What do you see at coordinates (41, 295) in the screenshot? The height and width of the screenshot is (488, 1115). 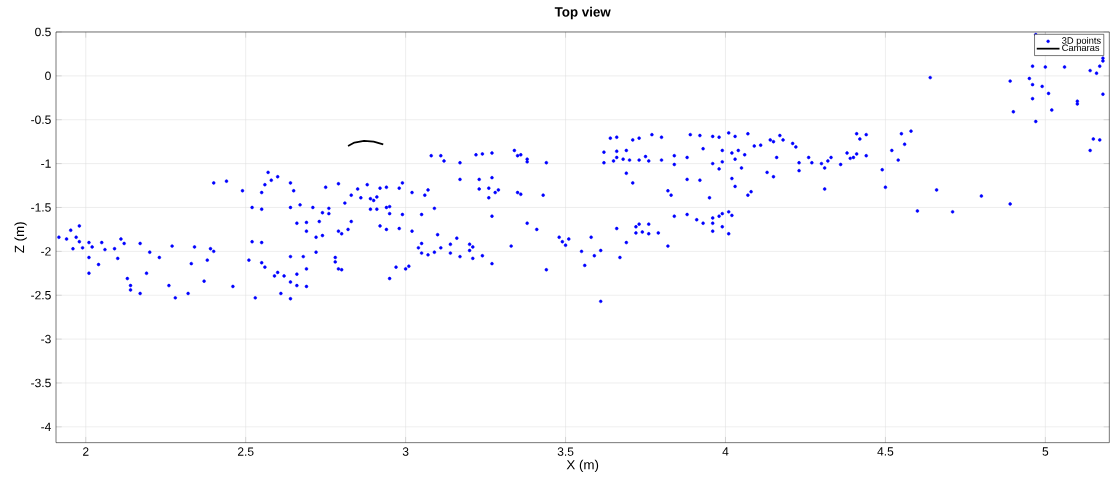 I see `y-tick-label: -2.5` at bounding box center [41, 295].